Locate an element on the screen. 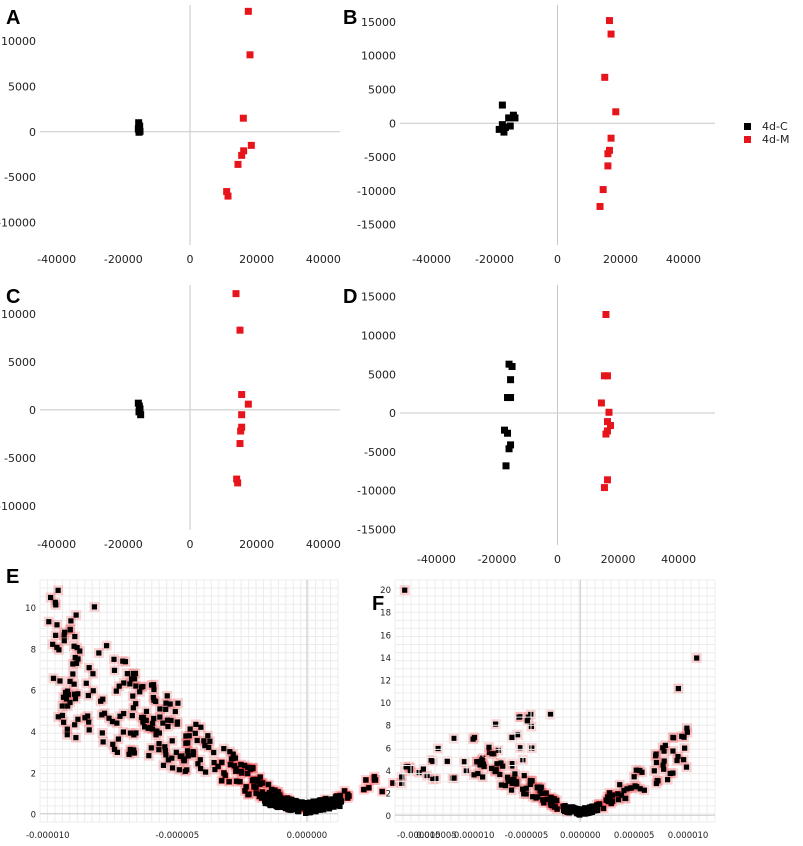 This screenshot has width=803, height=846. x-tick-label: -20000 is located at coordinates (496, 559).